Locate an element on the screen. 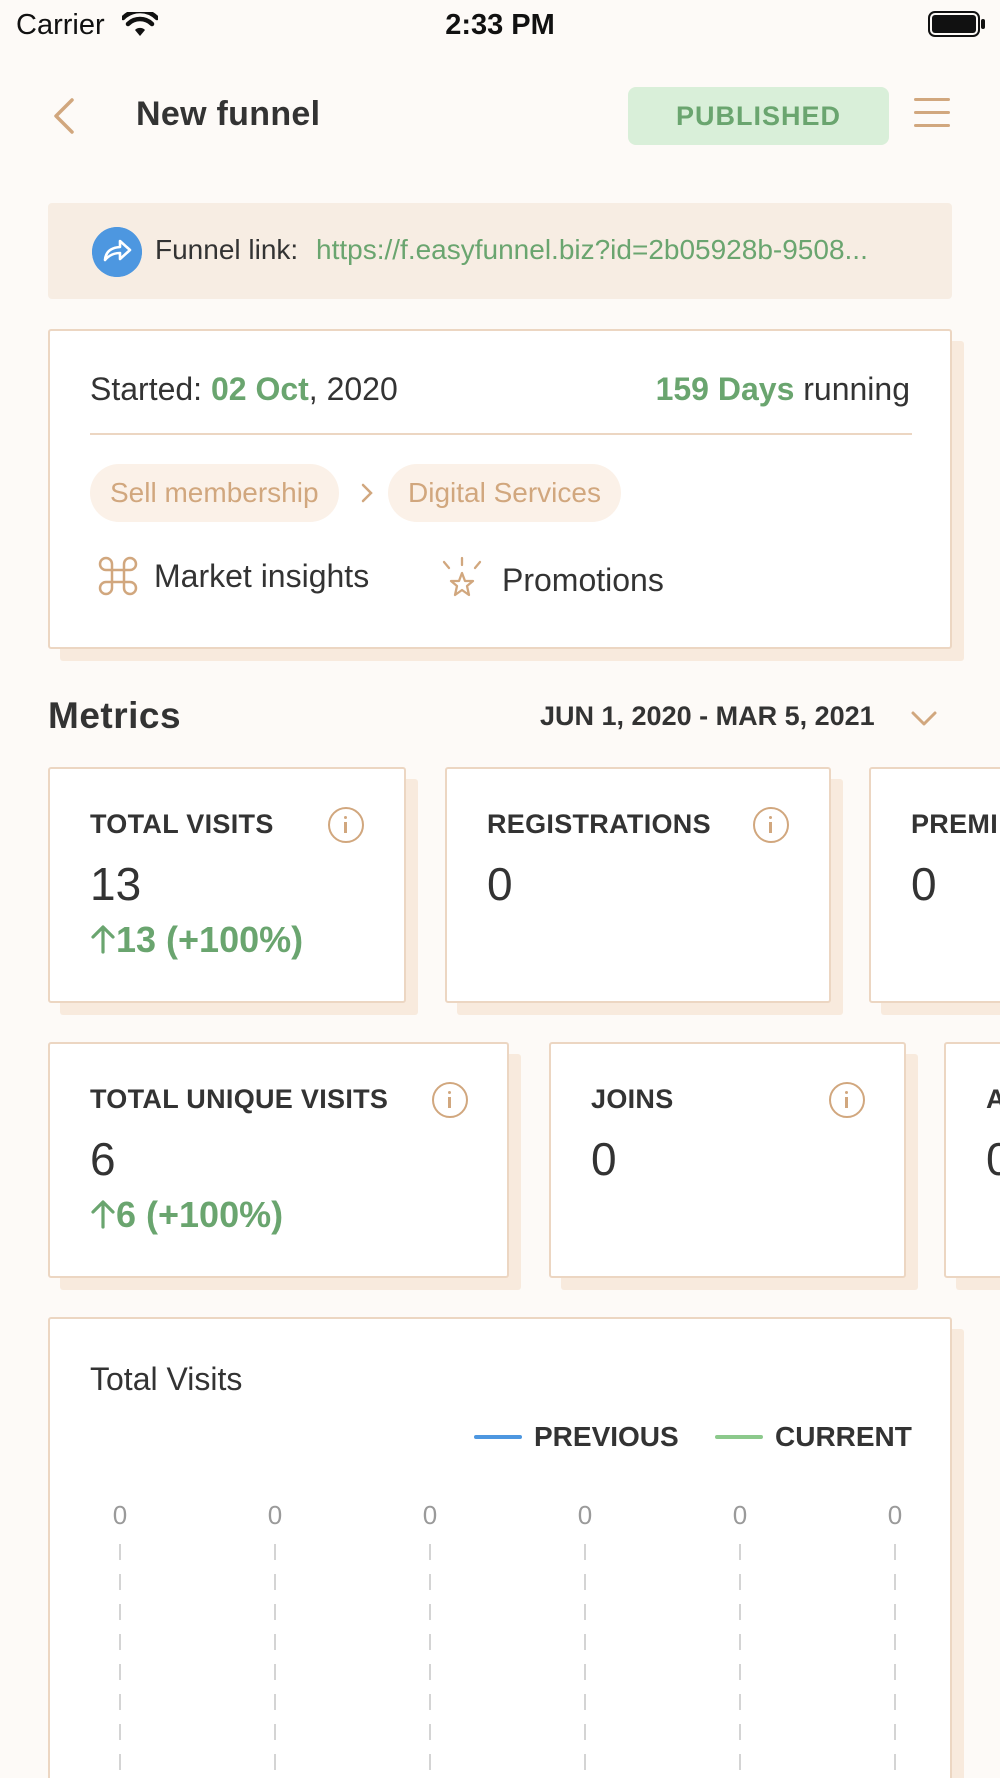  metric-change: 6 (+100%) is located at coordinates (186, 1215).